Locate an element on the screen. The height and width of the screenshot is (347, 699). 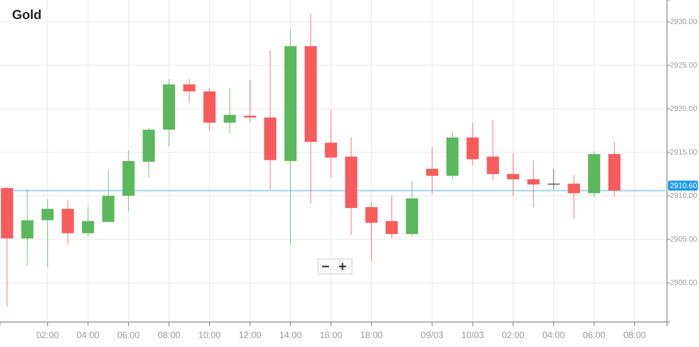
x-tick-label: 14:00 is located at coordinates (290, 335).